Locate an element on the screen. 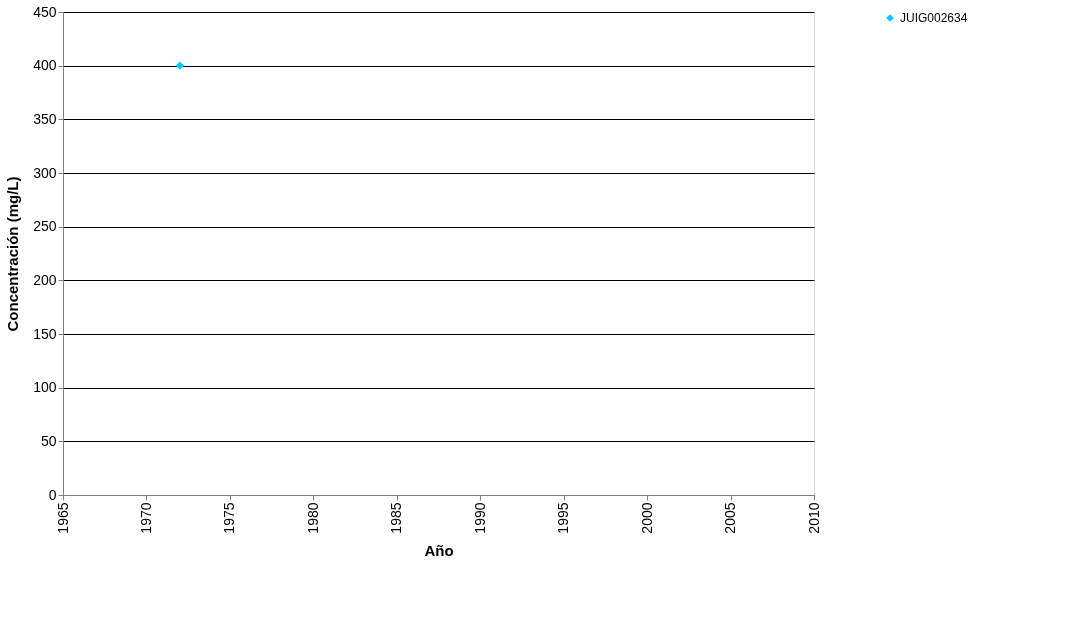 This screenshot has height=622, width=1086. y-tick-label: 200 is located at coordinates (45, 279).